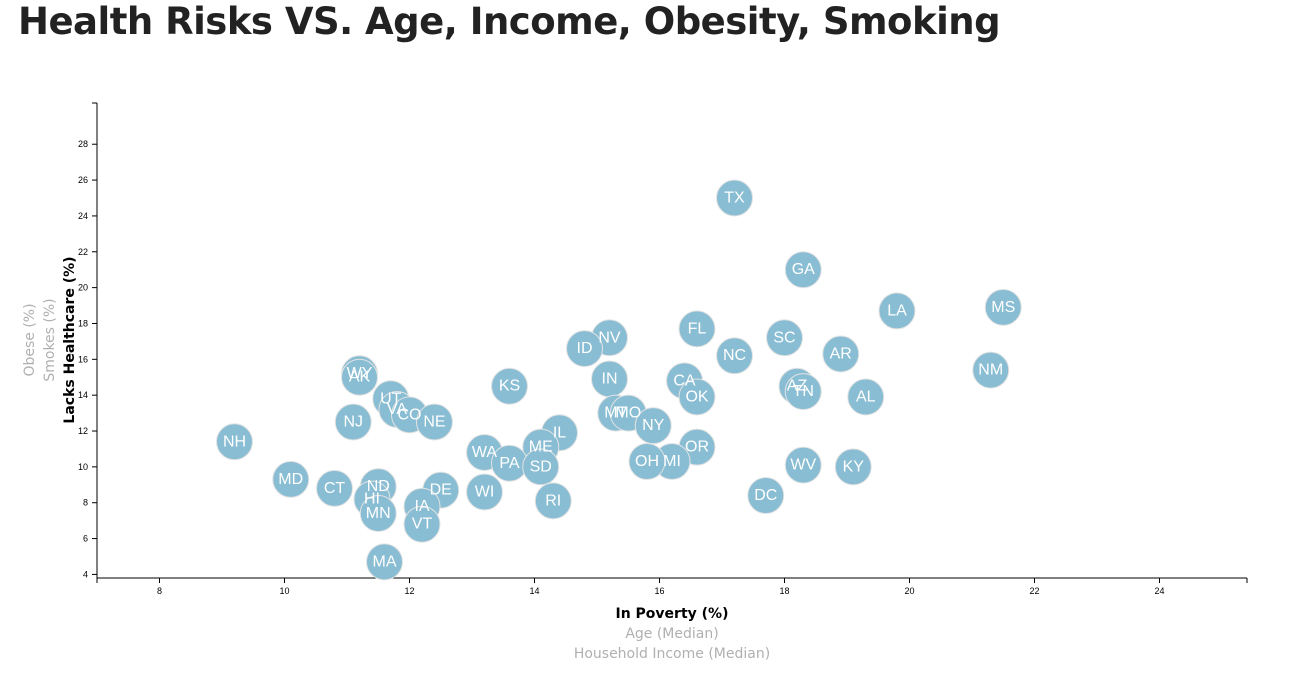 The image size is (1301, 673). I want to click on data-point-label-sd: SD, so click(541, 466).